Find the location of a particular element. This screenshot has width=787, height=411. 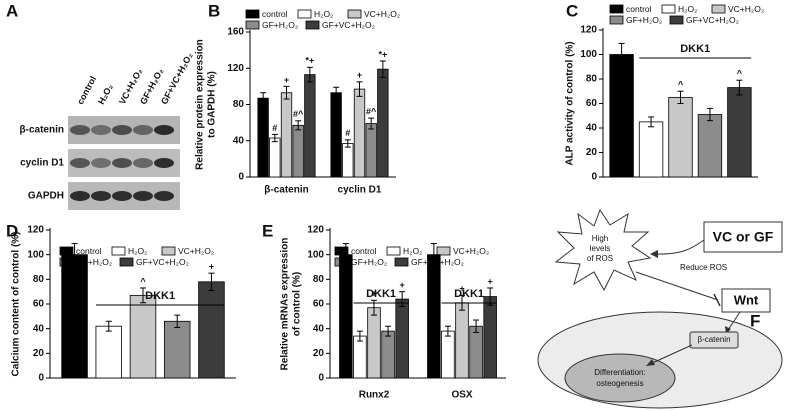

y-tick-label: 120 is located at coordinates (35, 230).